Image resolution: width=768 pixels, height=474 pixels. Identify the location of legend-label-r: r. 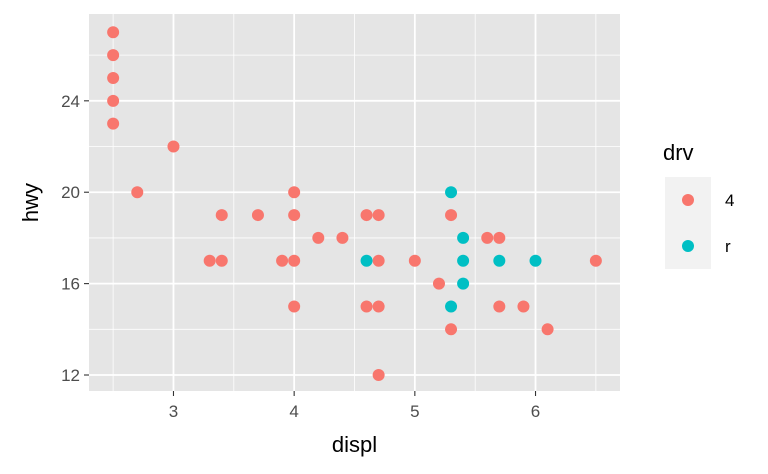
(728, 246).